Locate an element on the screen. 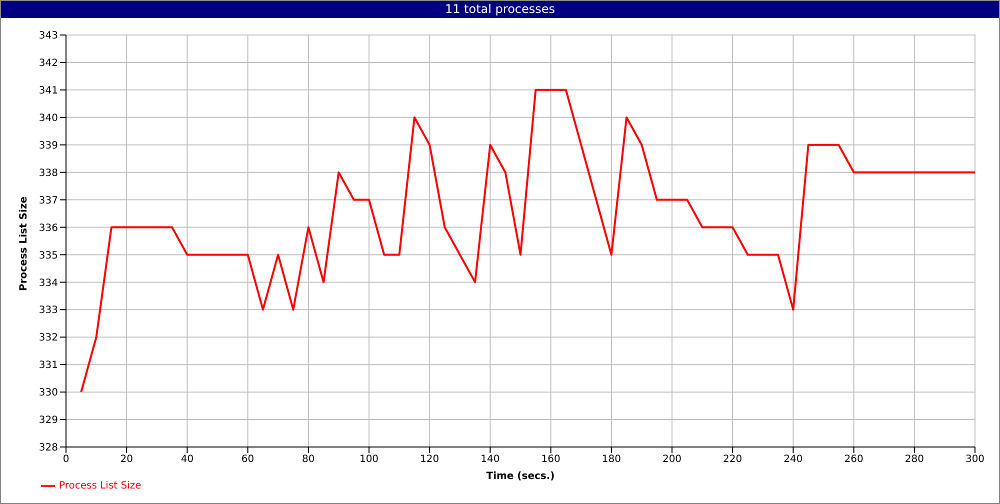 The width and height of the screenshot is (1000, 504). y-tick-label: 334 is located at coordinates (48, 283).